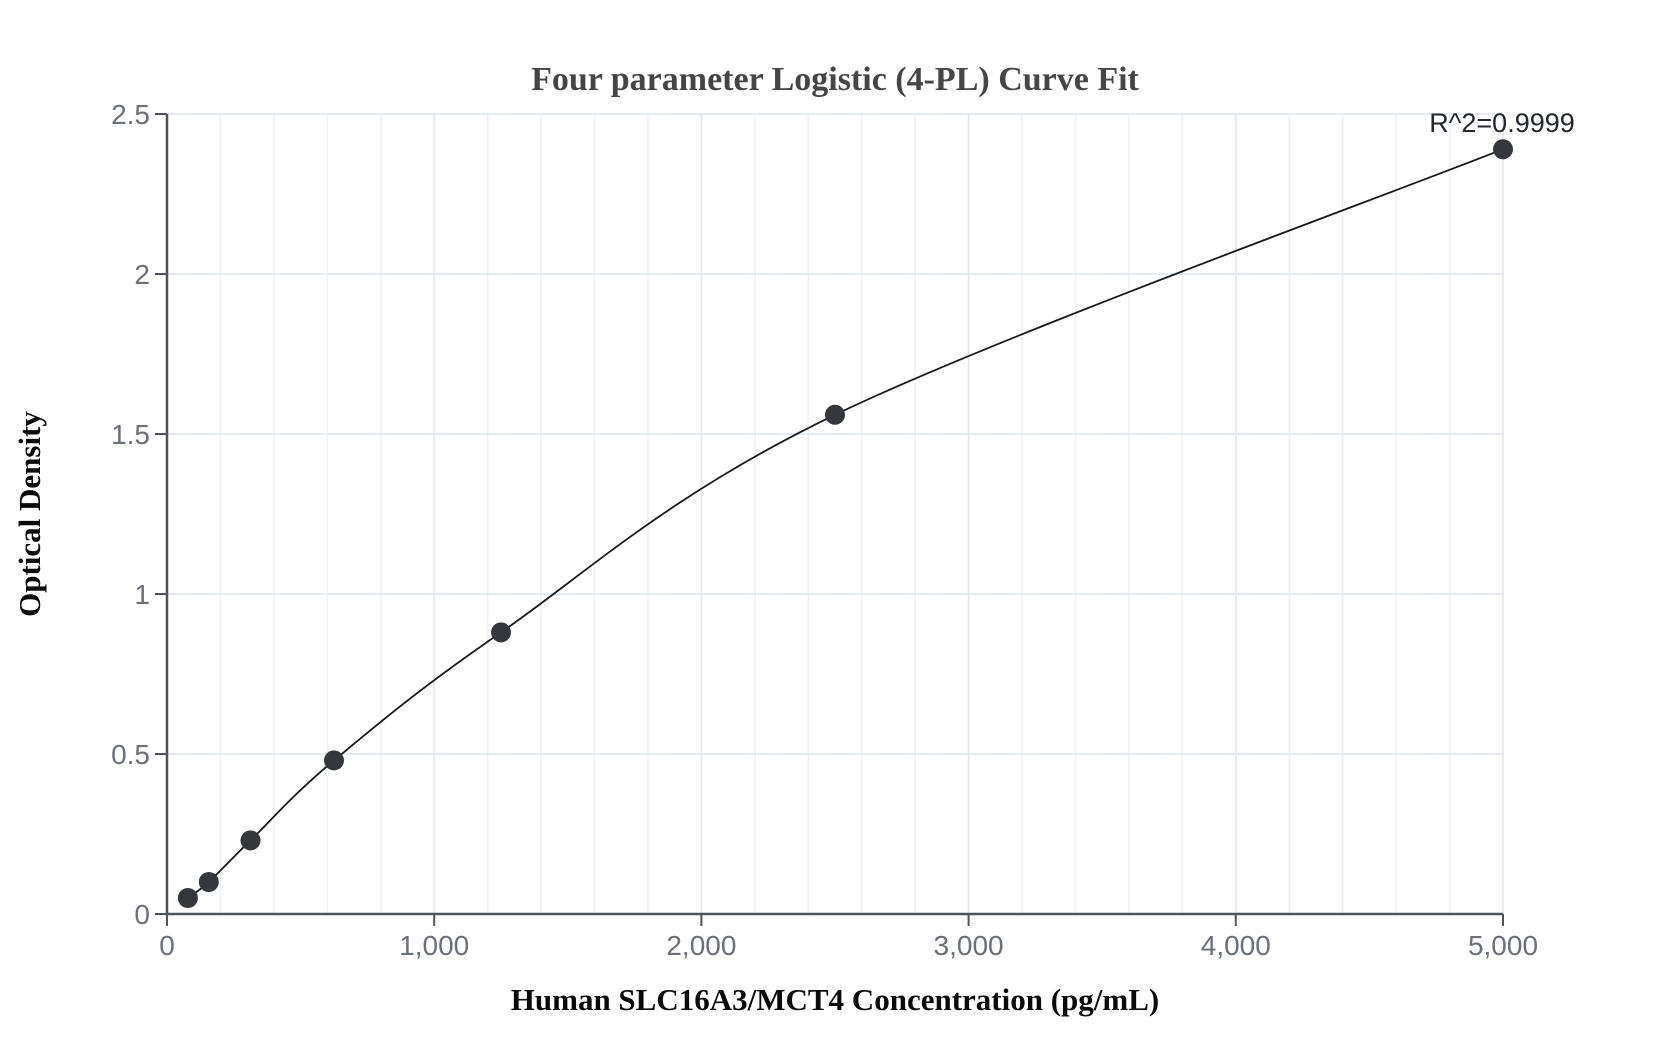 The image size is (1668, 1050). Describe the element at coordinates (142, 914) in the screenshot. I see `y-tick-label: 0` at that location.